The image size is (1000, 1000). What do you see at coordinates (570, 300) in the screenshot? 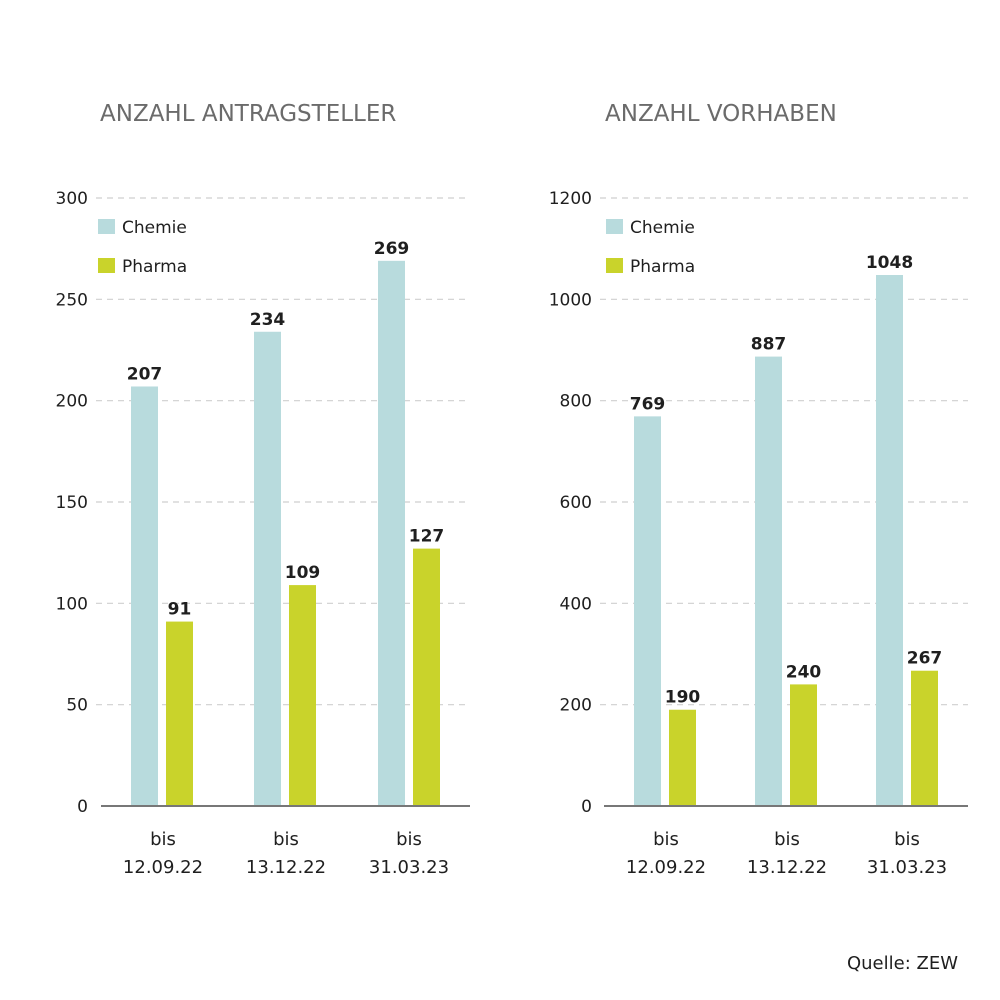
I see `y-tick-label: 1000` at bounding box center [570, 300].